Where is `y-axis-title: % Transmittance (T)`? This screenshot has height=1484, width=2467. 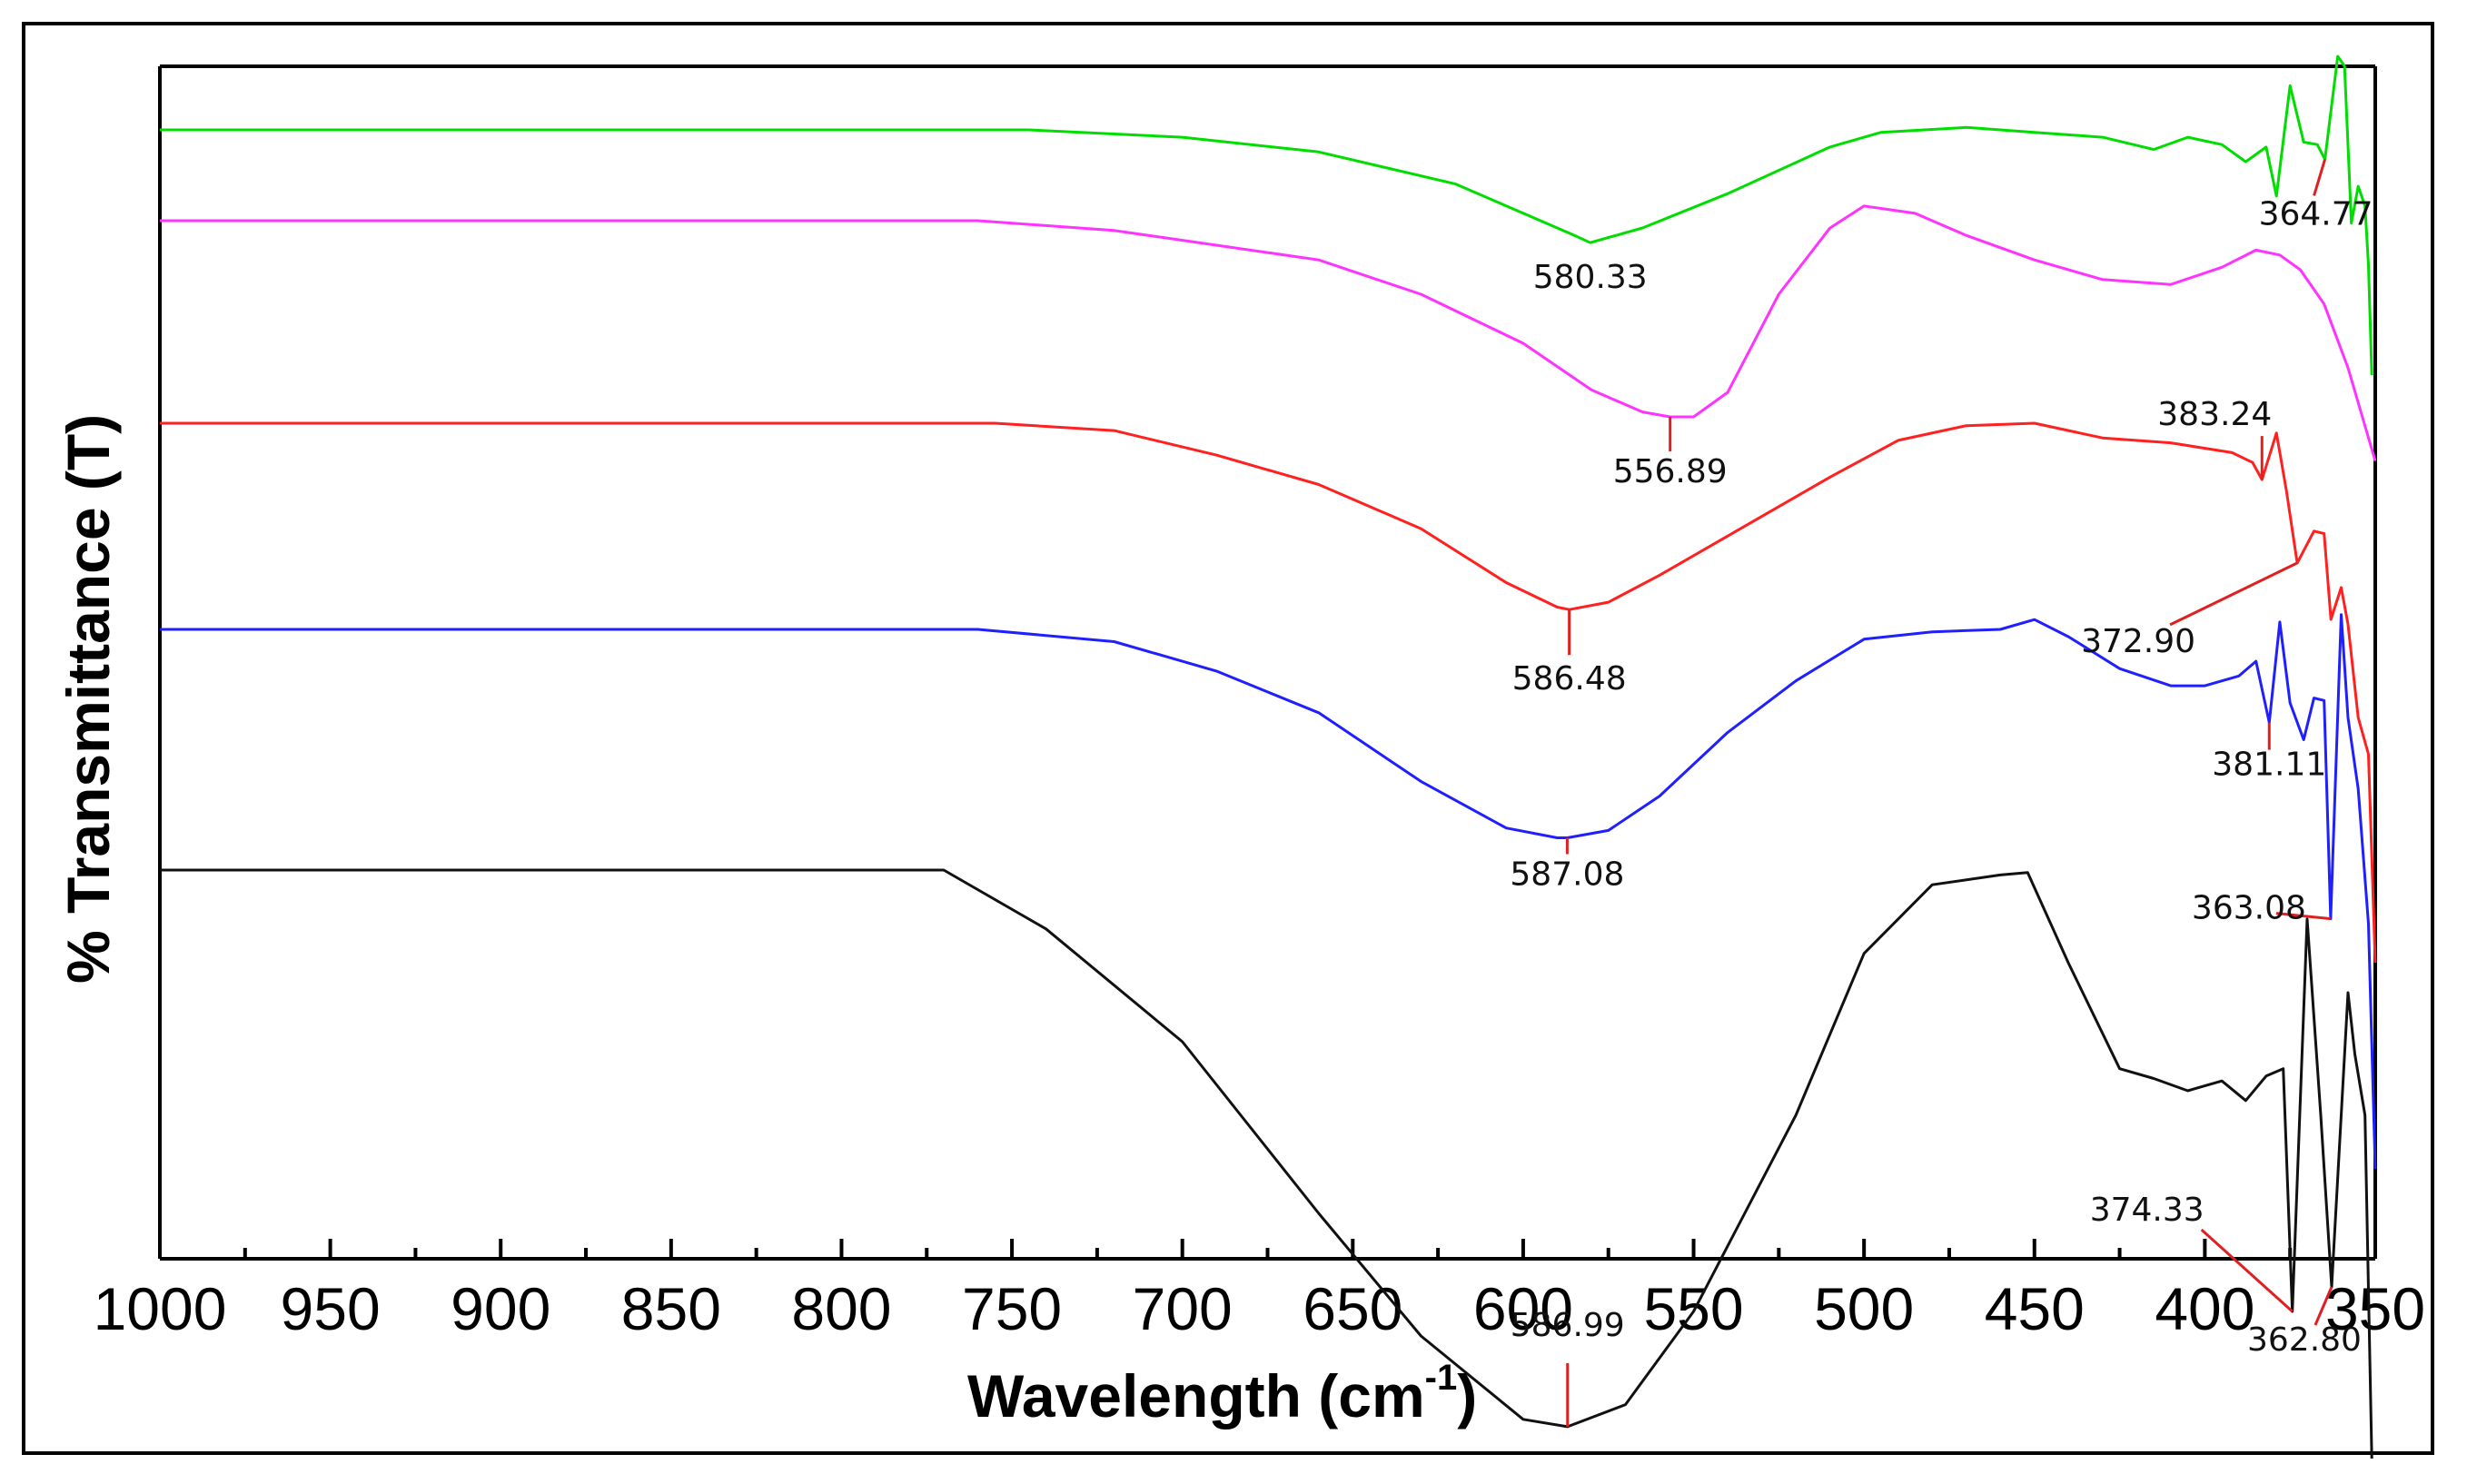
y-axis-title: % Transmittance (T) is located at coordinates (88, 699).